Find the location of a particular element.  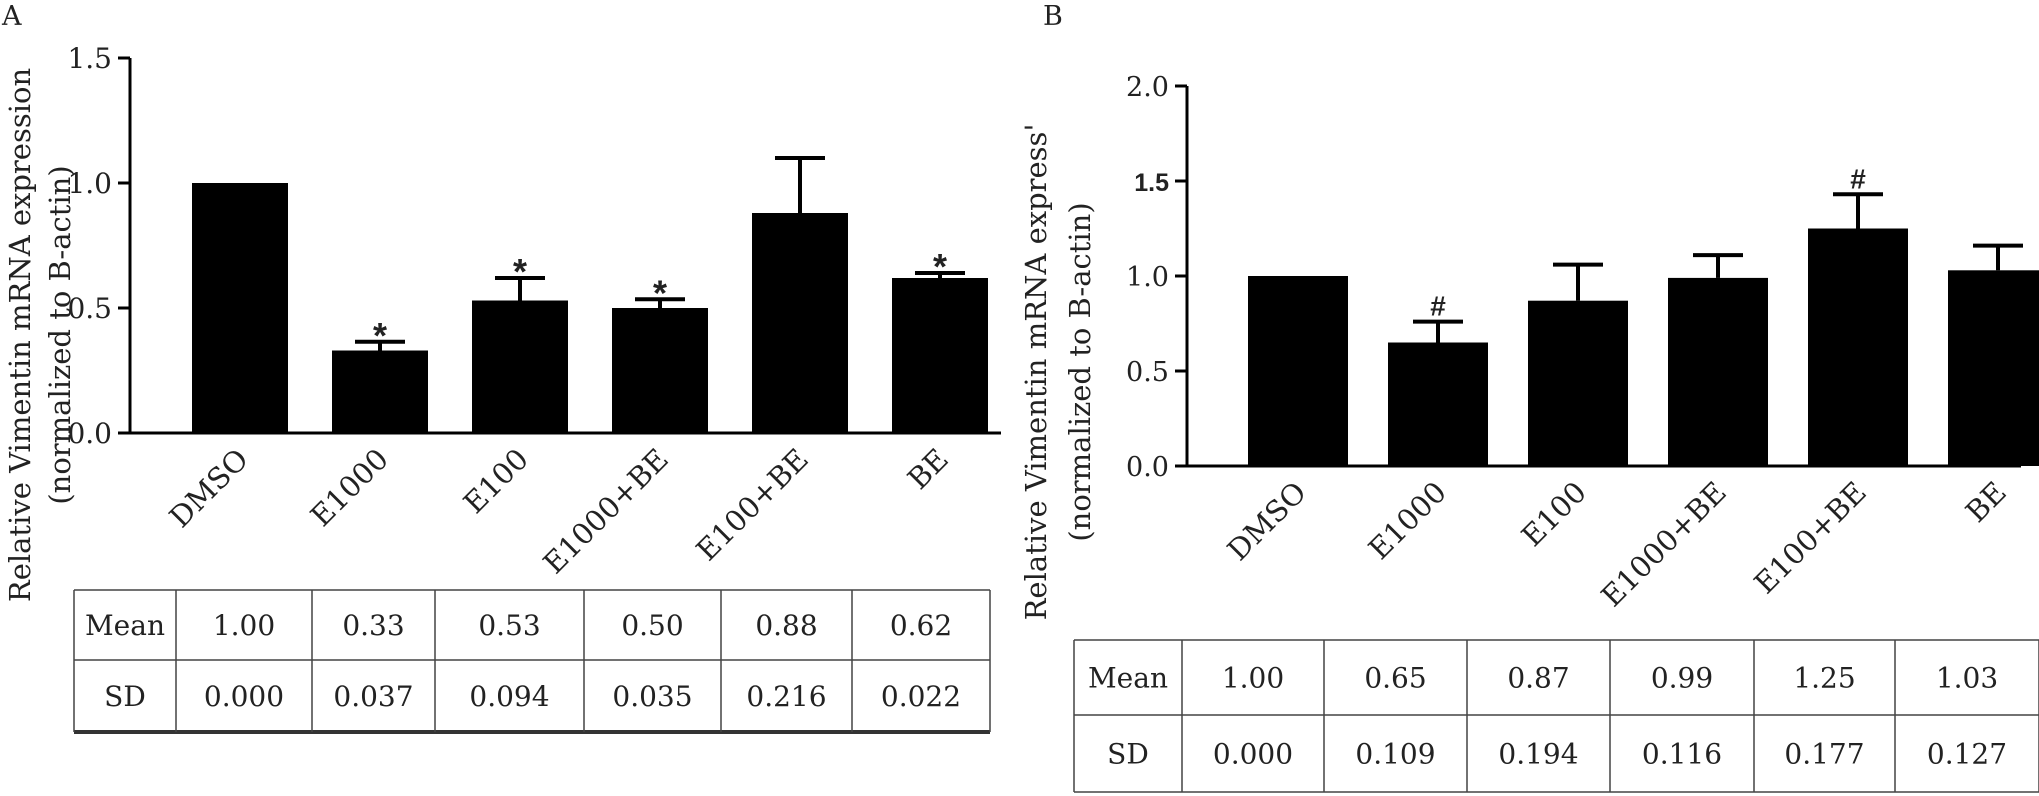

table-cell: 0.127 is located at coordinates (1967, 754).